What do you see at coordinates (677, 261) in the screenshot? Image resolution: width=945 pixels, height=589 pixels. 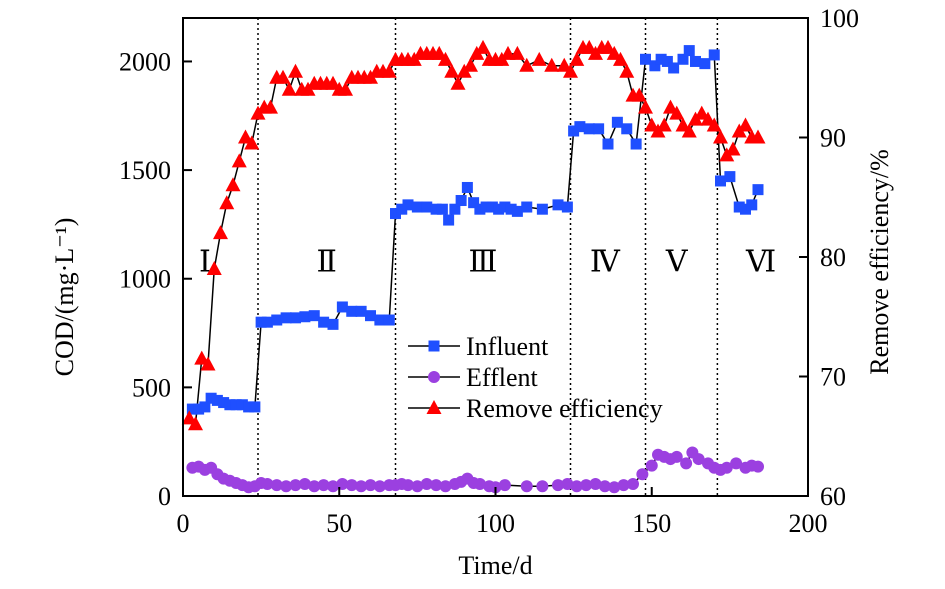 I see `phase-label: Ⅴ` at bounding box center [677, 261].